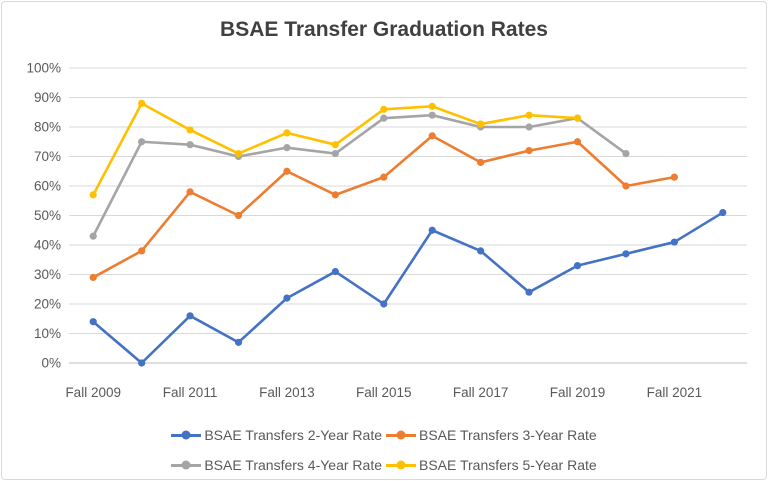  Describe the element at coordinates (47, 97) in the screenshot. I see `y-tick-label: 90%` at that location.